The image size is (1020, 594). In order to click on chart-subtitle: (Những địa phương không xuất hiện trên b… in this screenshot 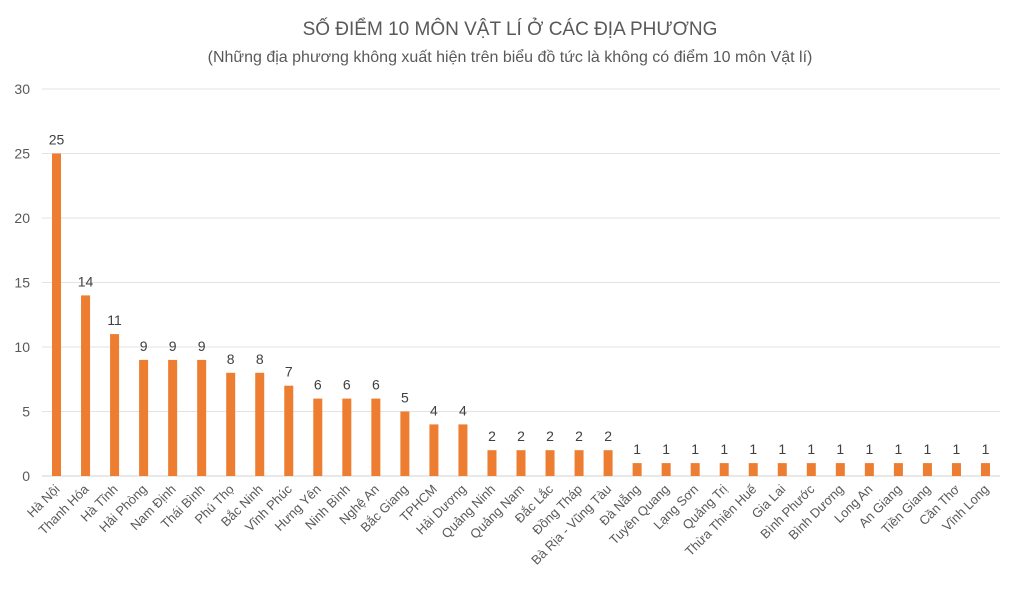, I will do `click(510, 57)`.